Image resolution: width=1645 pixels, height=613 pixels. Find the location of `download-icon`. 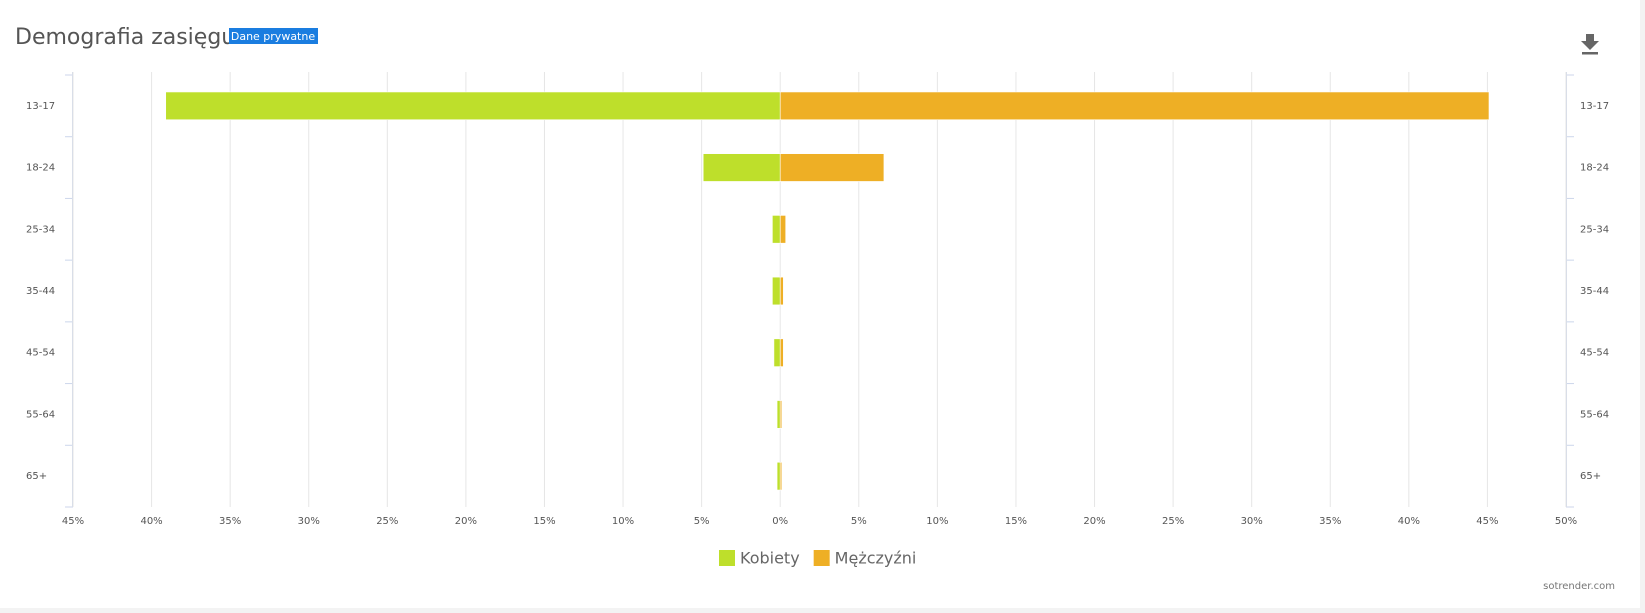

download-icon is located at coordinates (1590, 44).